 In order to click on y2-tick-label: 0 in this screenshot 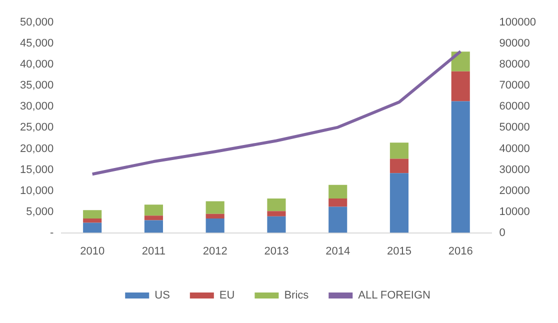, I will do `click(502, 232)`.